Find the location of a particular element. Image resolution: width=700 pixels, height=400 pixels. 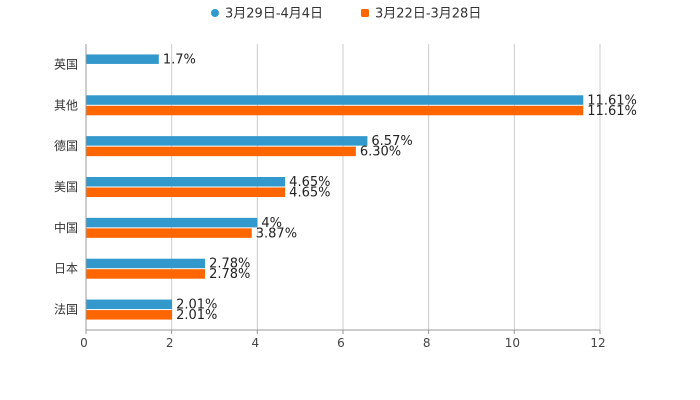

x-tick-label: 4 is located at coordinates (256, 343).